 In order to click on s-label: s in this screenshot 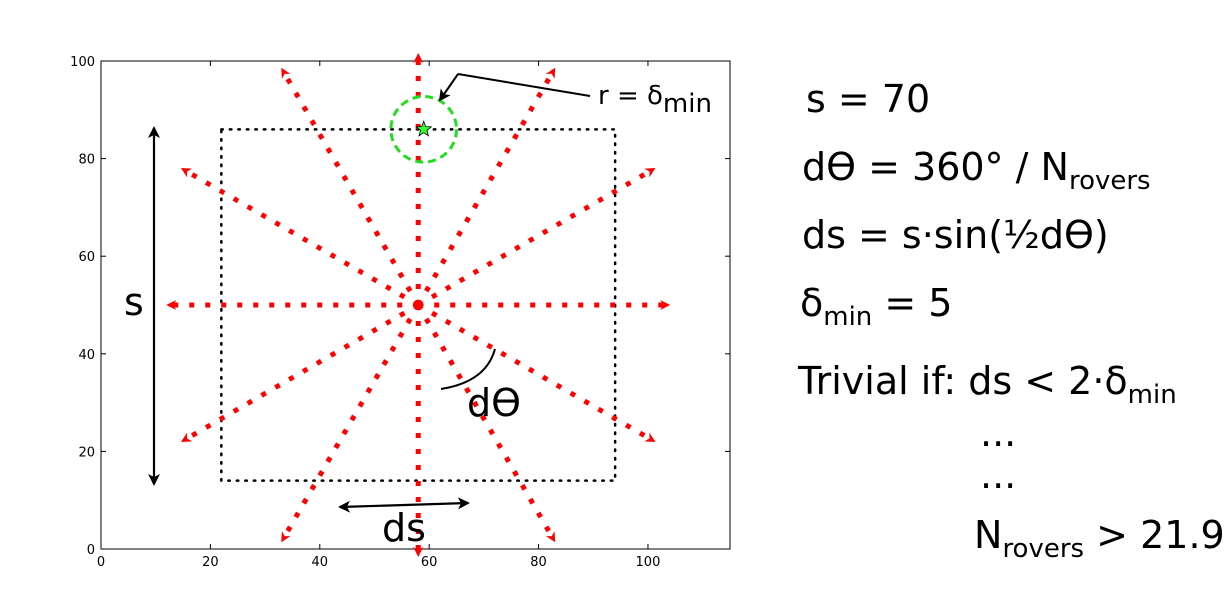, I will do `click(134, 302)`.